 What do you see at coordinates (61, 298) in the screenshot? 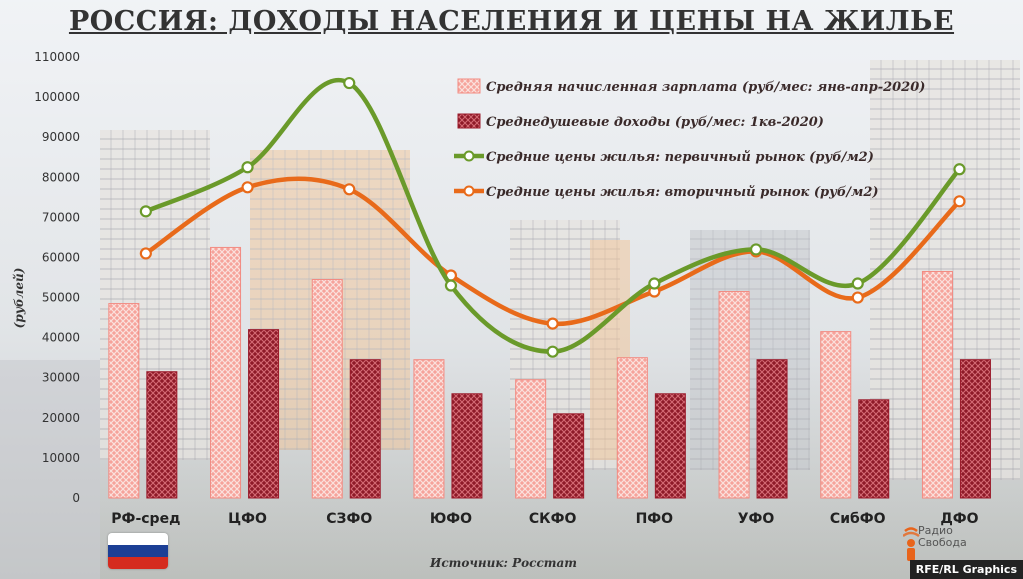
I see `y-tick-label: 50000` at bounding box center [61, 298].